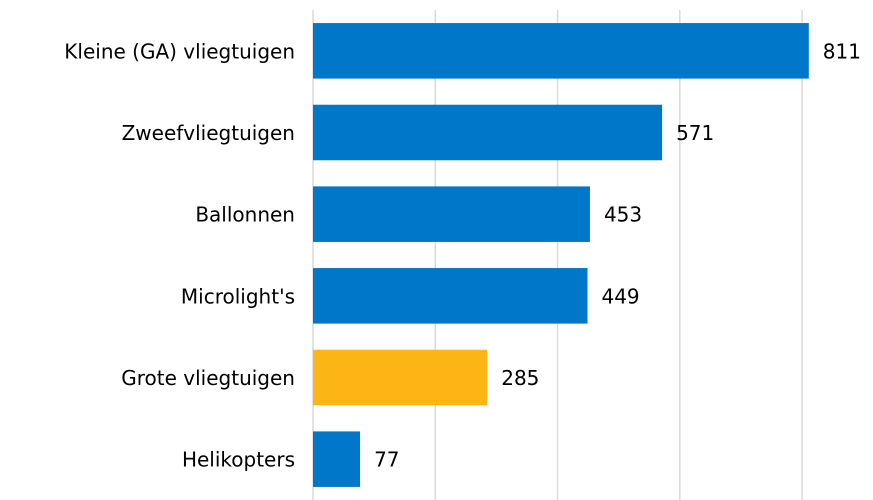  What do you see at coordinates (179, 51) in the screenshot?
I see `category-label: Kleine (GA) vliegtuigen` at bounding box center [179, 51].